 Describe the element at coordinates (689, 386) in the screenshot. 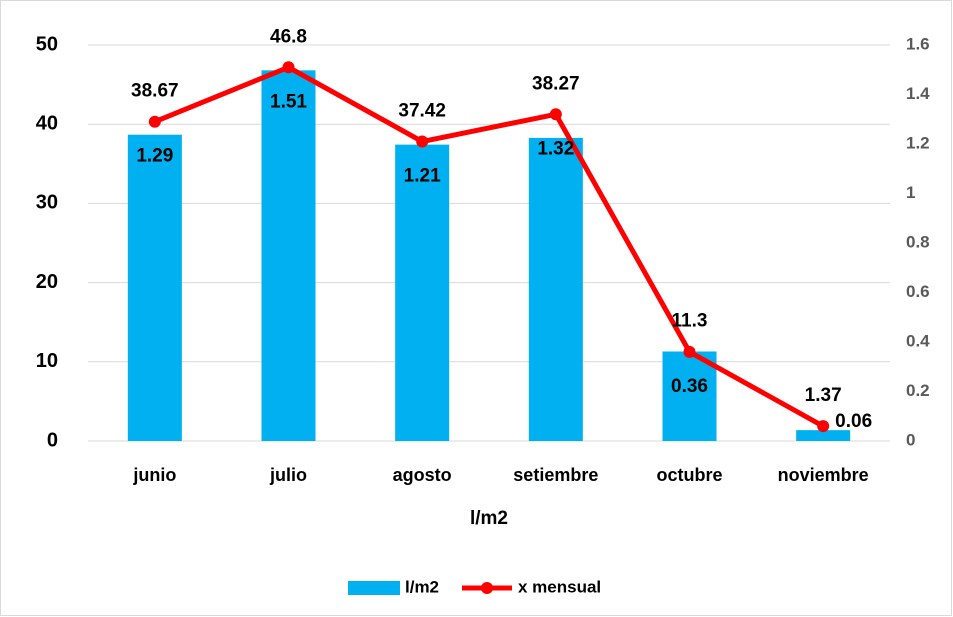

I see `line-value-label: 0.36` at that location.